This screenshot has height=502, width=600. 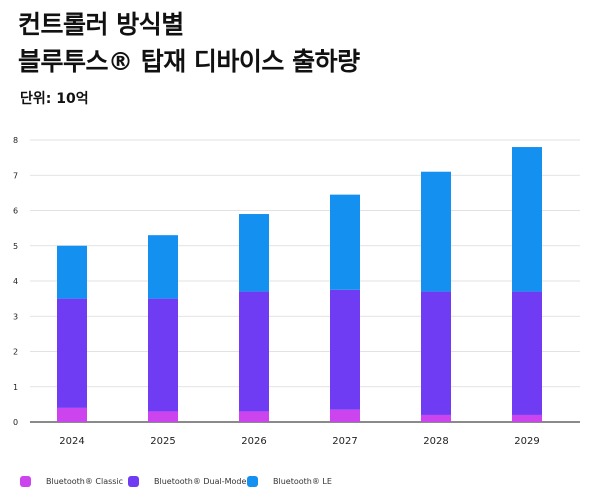 I want to click on bar-dual-mode-2024, so click(x=72, y=353).